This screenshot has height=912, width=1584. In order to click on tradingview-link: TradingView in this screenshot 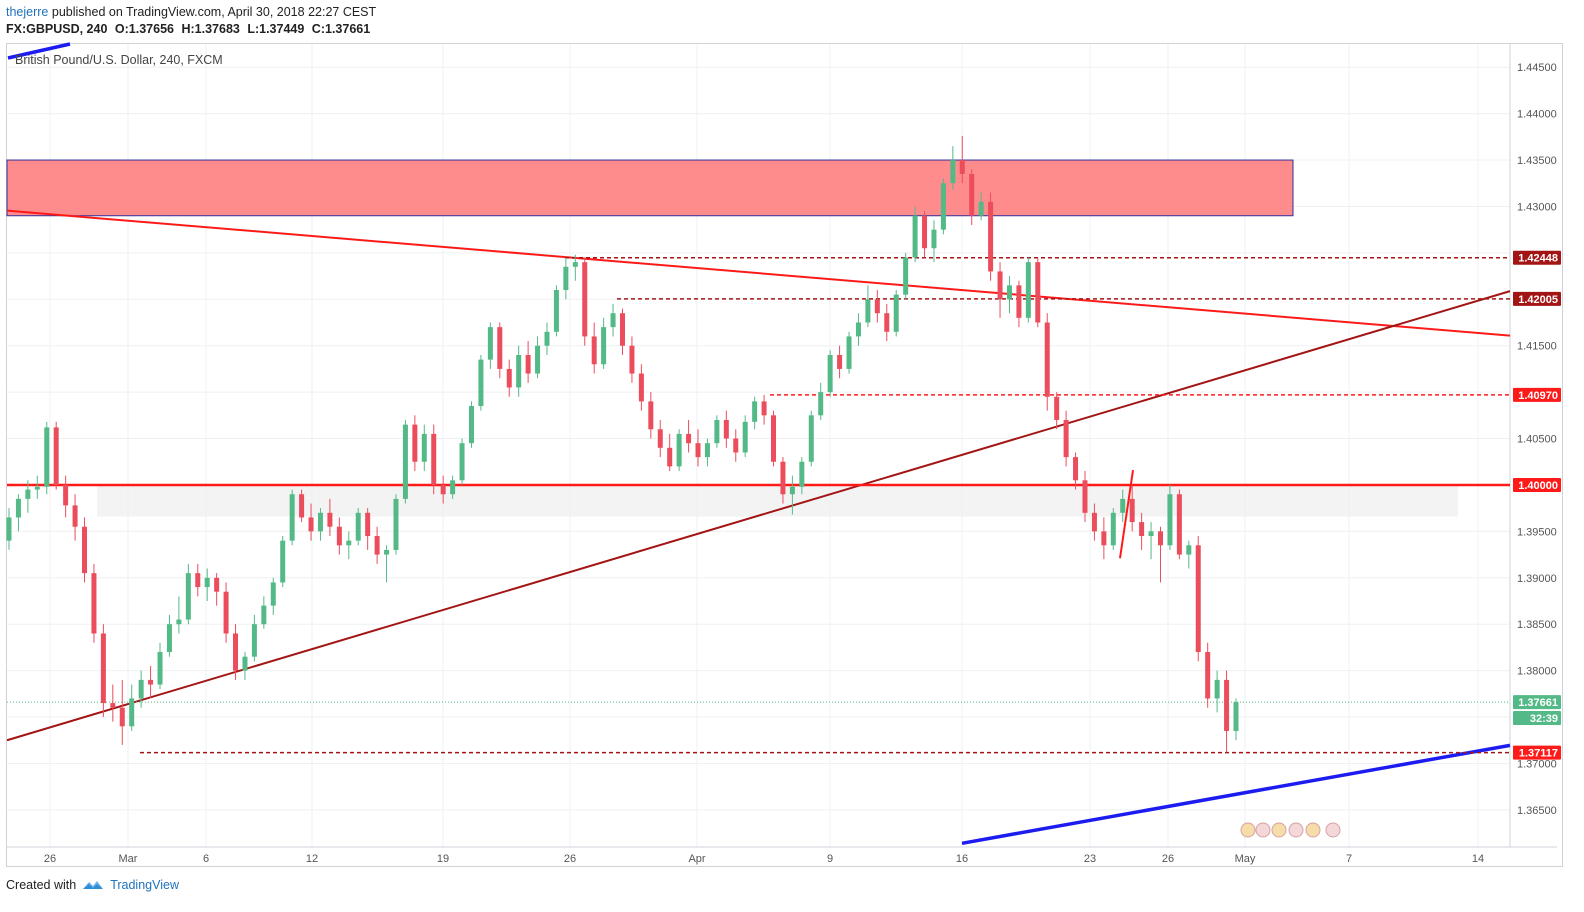, I will do `click(144, 885)`.